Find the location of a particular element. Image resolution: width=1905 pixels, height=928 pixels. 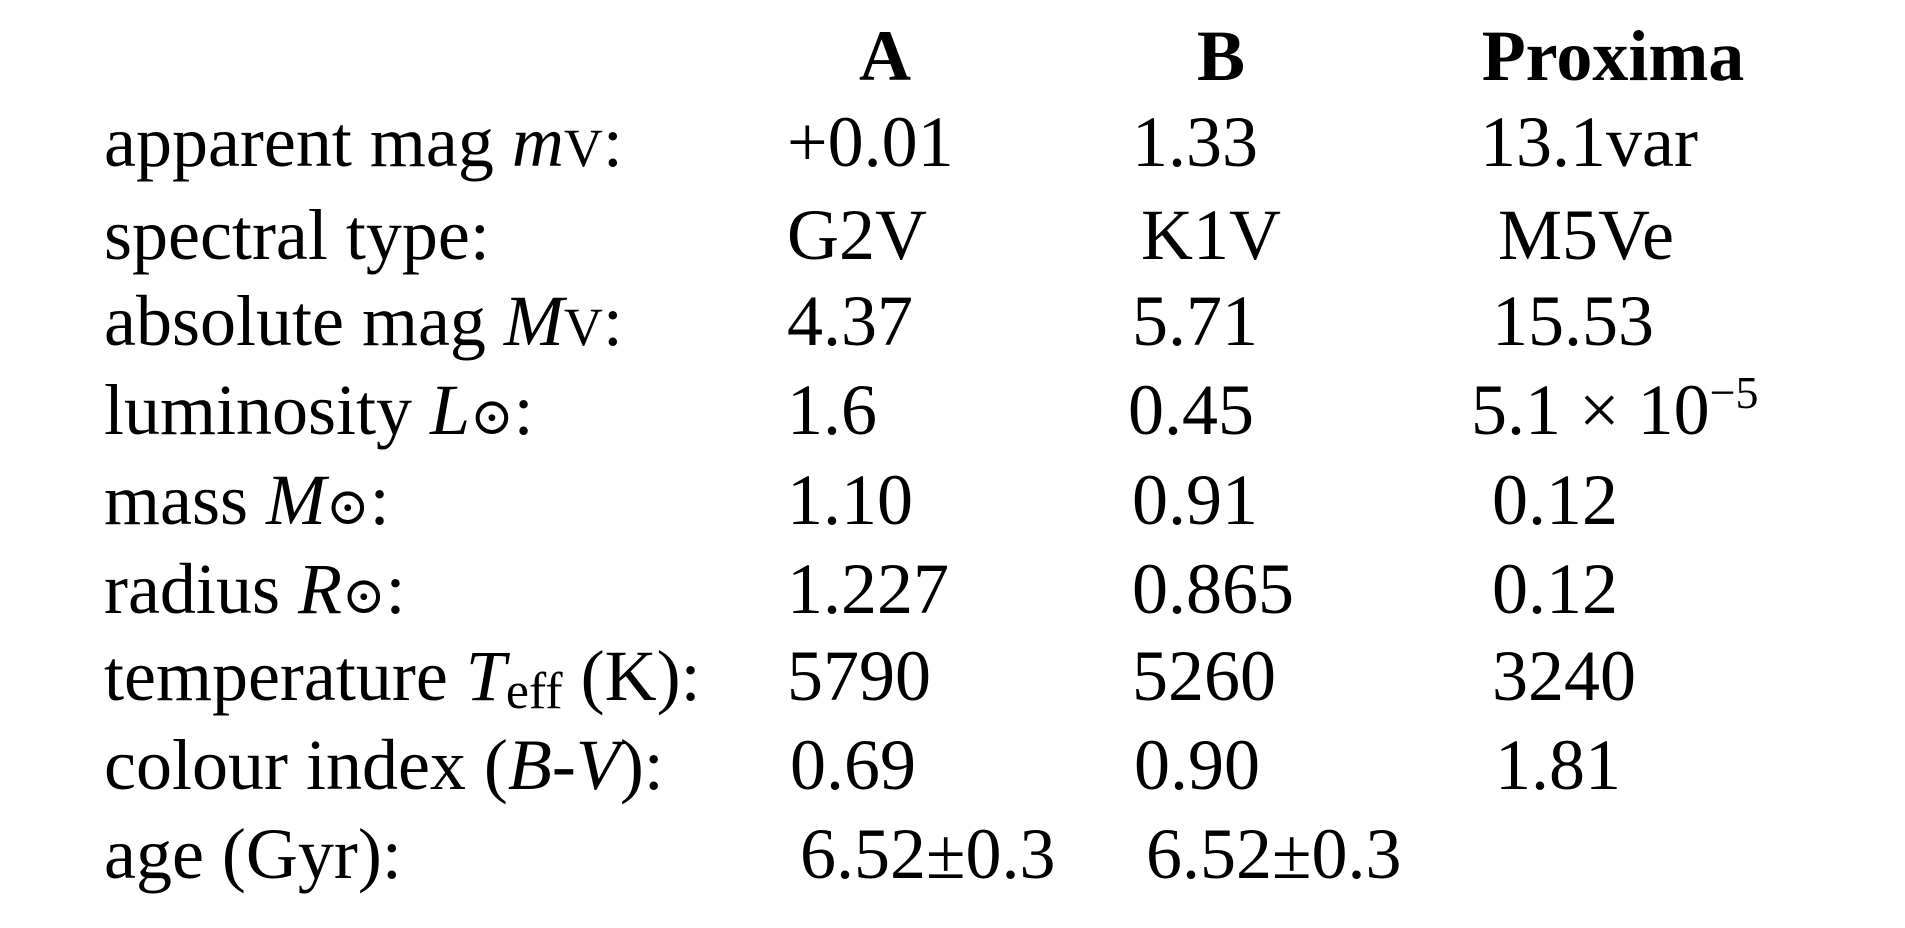

value-part: 1.33 is located at coordinates (1195, 142).